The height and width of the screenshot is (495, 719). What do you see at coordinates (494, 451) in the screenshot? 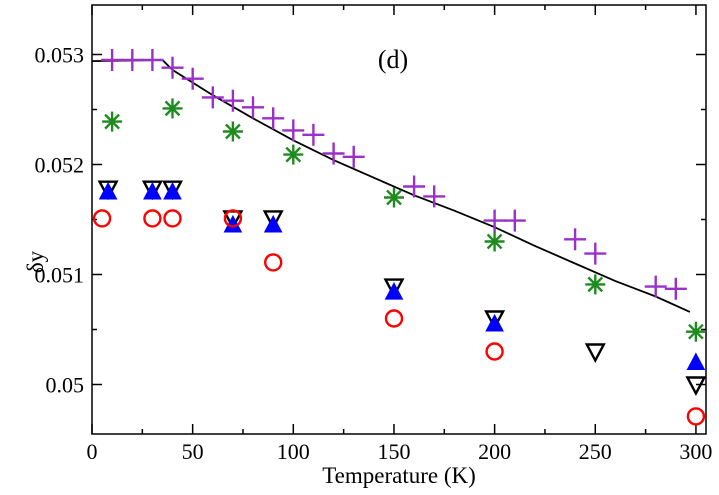
I see `x-tick-label: 200` at bounding box center [494, 451].